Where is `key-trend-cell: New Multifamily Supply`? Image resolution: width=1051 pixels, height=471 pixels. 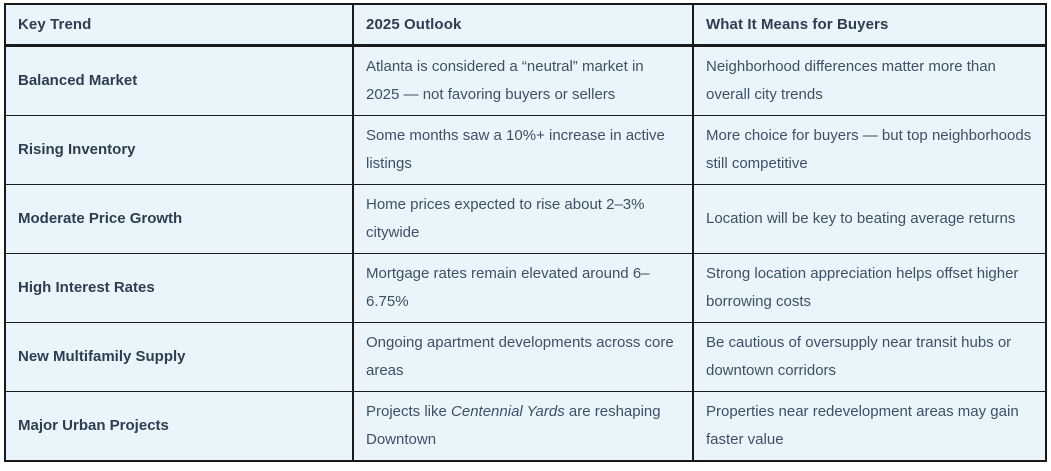
key-trend-cell: New Multifamily Supply is located at coordinates (179, 356).